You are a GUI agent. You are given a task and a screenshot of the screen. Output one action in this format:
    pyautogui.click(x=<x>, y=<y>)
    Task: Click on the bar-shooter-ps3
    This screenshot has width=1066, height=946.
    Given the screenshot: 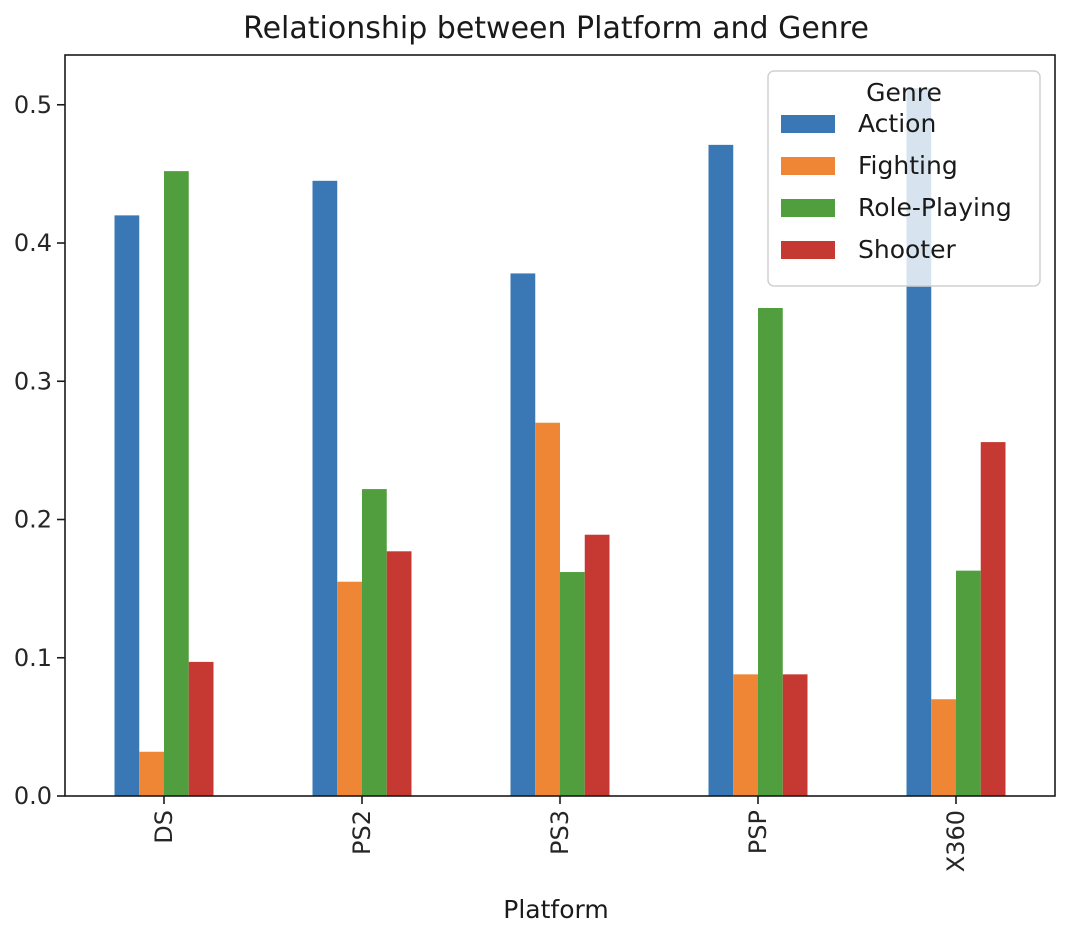 What is the action you would take?
    pyautogui.click(x=597, y=665)
    